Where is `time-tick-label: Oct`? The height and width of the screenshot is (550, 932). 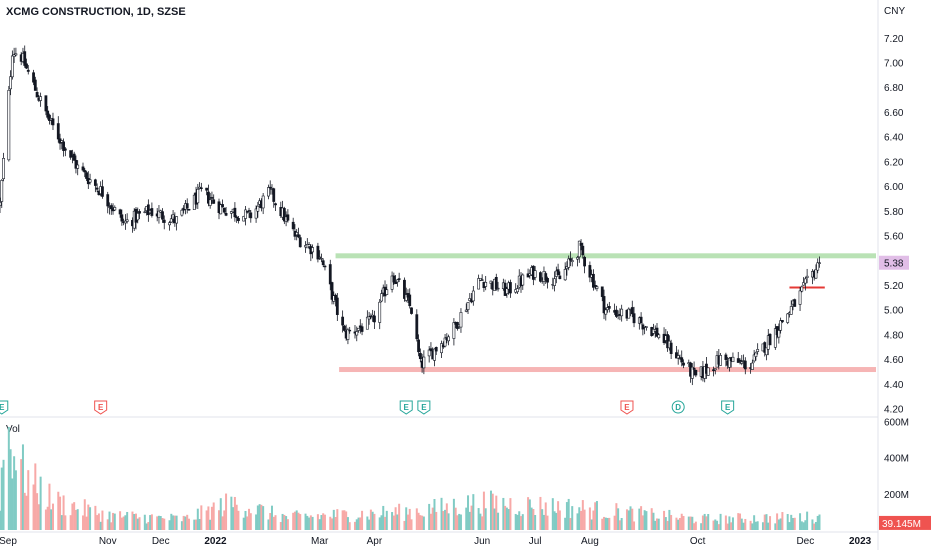 time-tick-label: Oct is located at coordinates (698, 541).